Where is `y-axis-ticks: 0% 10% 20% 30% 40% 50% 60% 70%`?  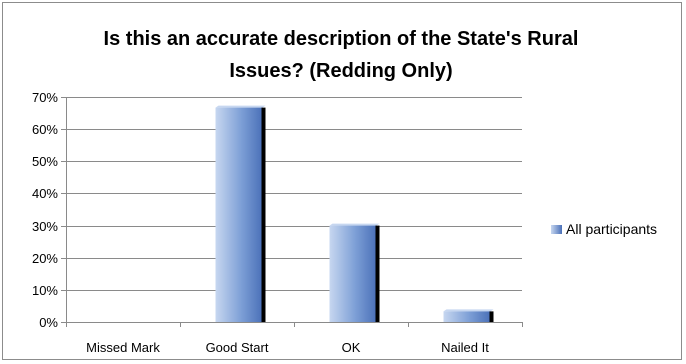
y-axis-ticks: 0% 10% 20% 30% 40% 50% 60% 70% is located at coordinates (45, 210).